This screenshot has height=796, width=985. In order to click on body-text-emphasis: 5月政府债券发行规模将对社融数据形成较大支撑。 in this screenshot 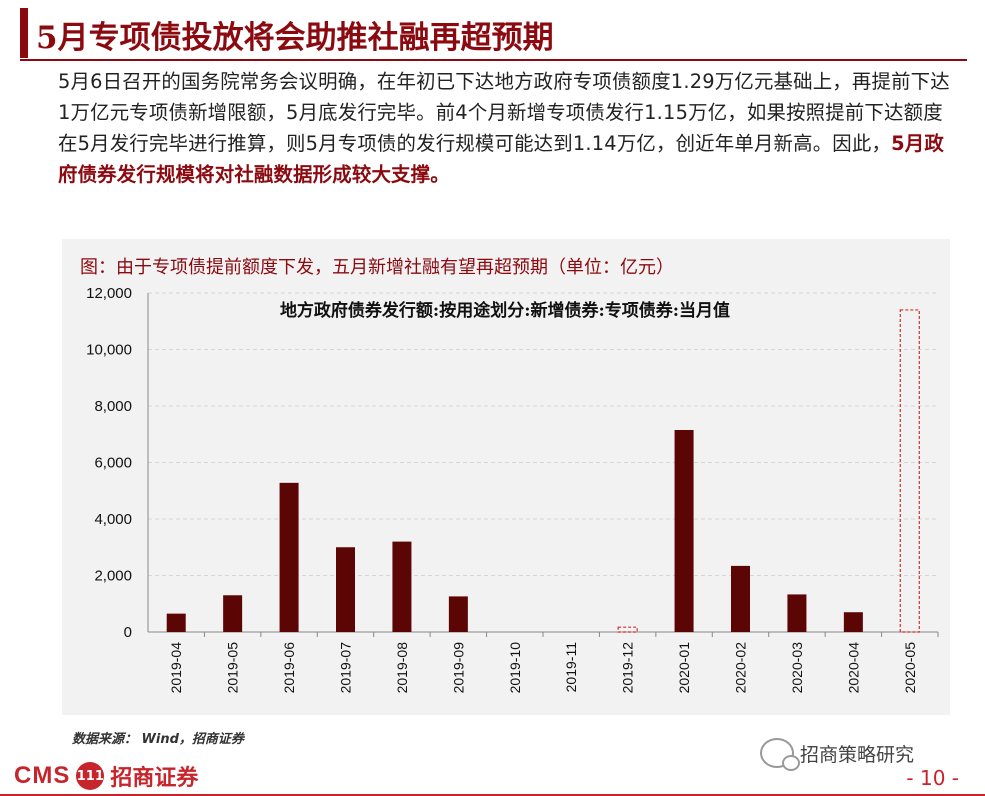, I will do `click(501, 159)`.